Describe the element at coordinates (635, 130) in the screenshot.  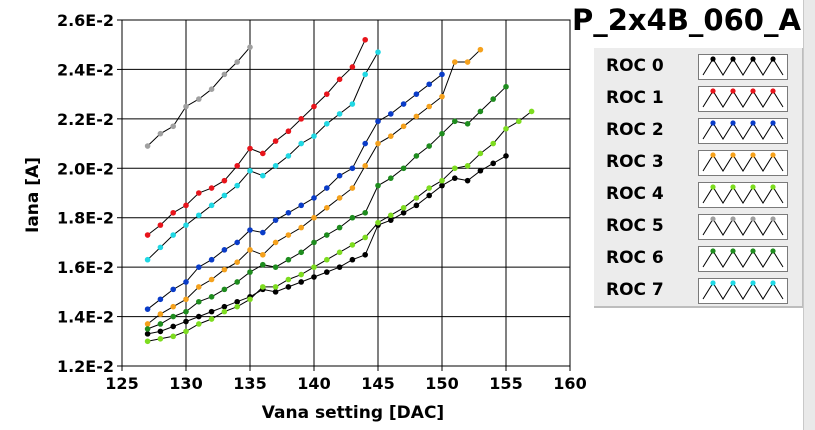
I see `legend-label: ROC 2` at that location.